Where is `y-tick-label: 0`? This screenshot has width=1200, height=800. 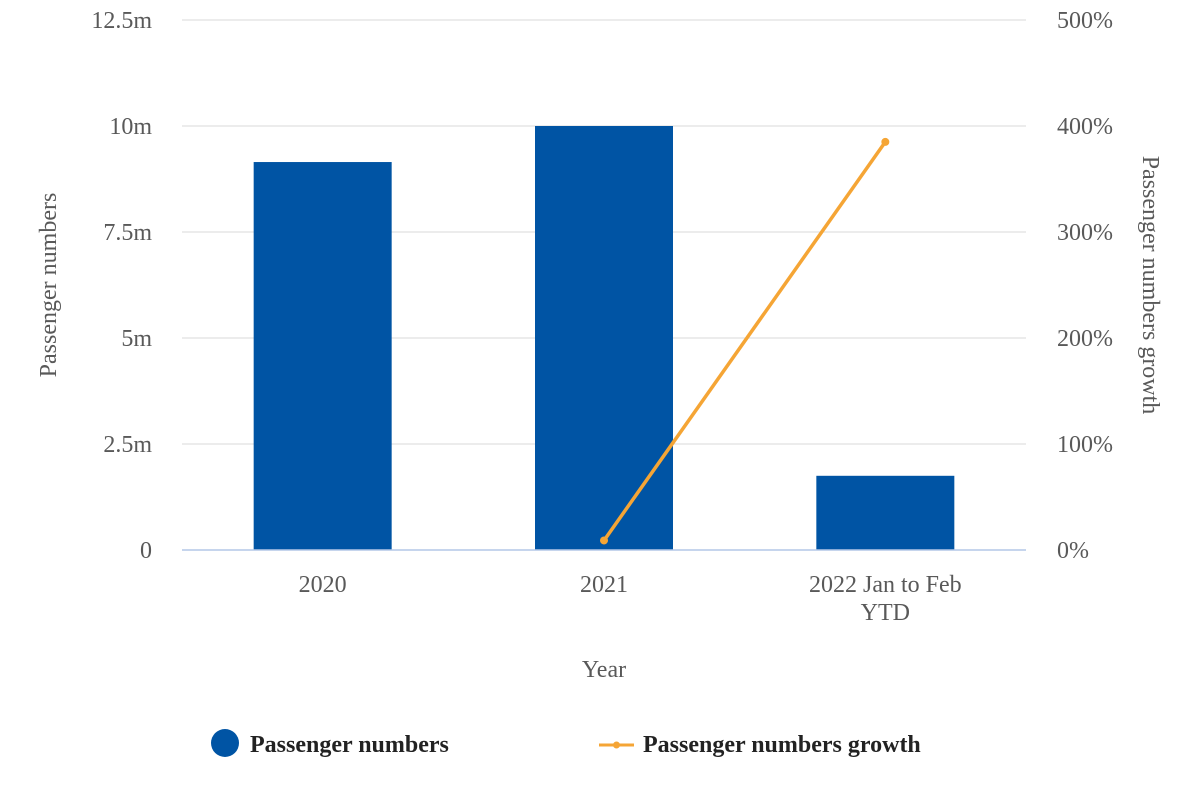
y-tick-label: 0 is located at coordinates (146, 551).